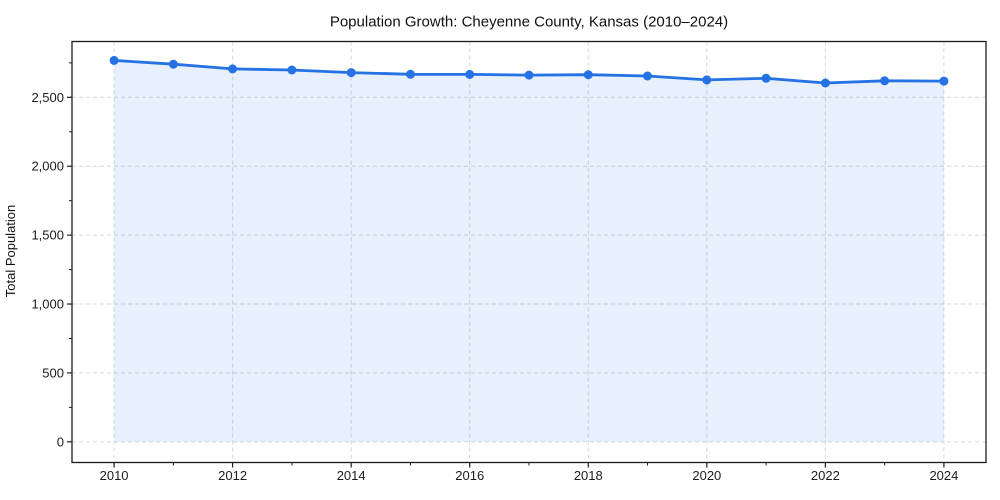 This screenshot has height=500, width=1000. Describe the element at coordinates (410, 74) in the screenshot. I see `data-point-2015` at that location.